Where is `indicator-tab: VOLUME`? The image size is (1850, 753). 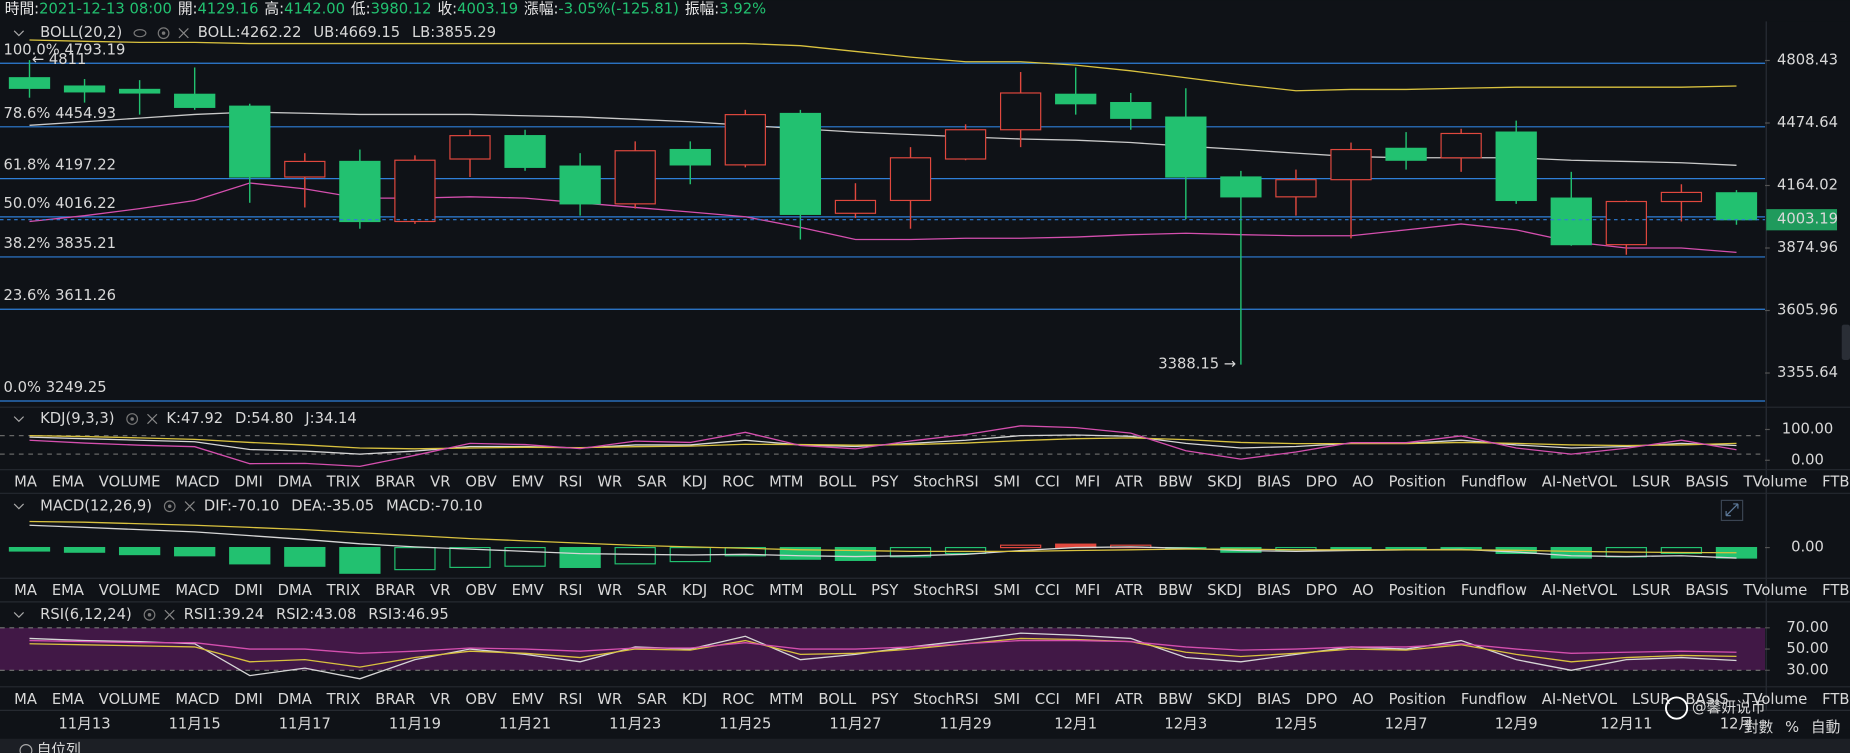
indicator-tab: VOLUME is located at coordinates (130, 699).